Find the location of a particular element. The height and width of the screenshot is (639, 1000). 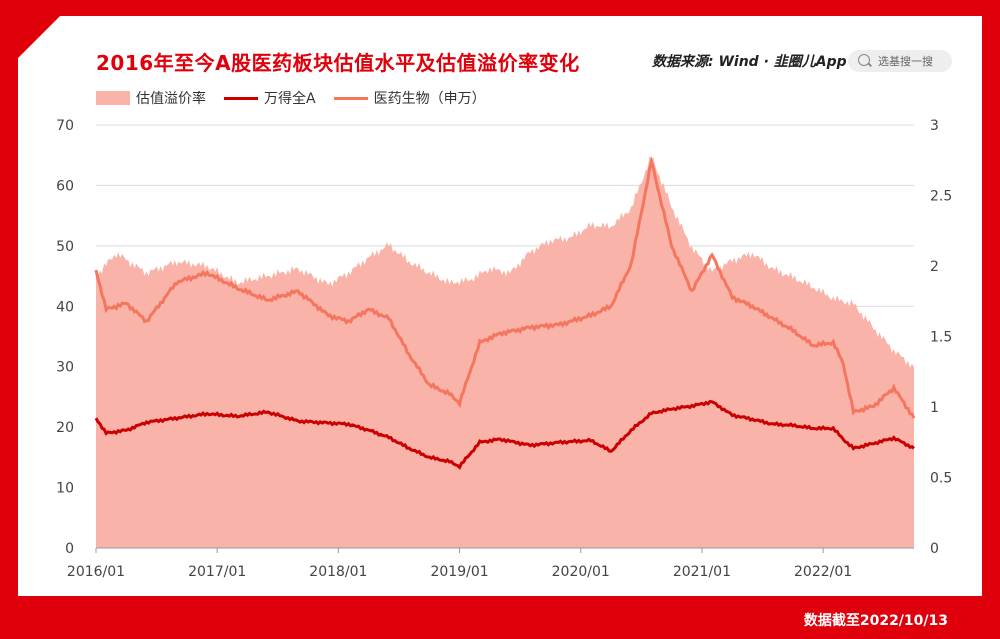

y-right-tick-label: 1.5 is located at coordinates (941, 338).